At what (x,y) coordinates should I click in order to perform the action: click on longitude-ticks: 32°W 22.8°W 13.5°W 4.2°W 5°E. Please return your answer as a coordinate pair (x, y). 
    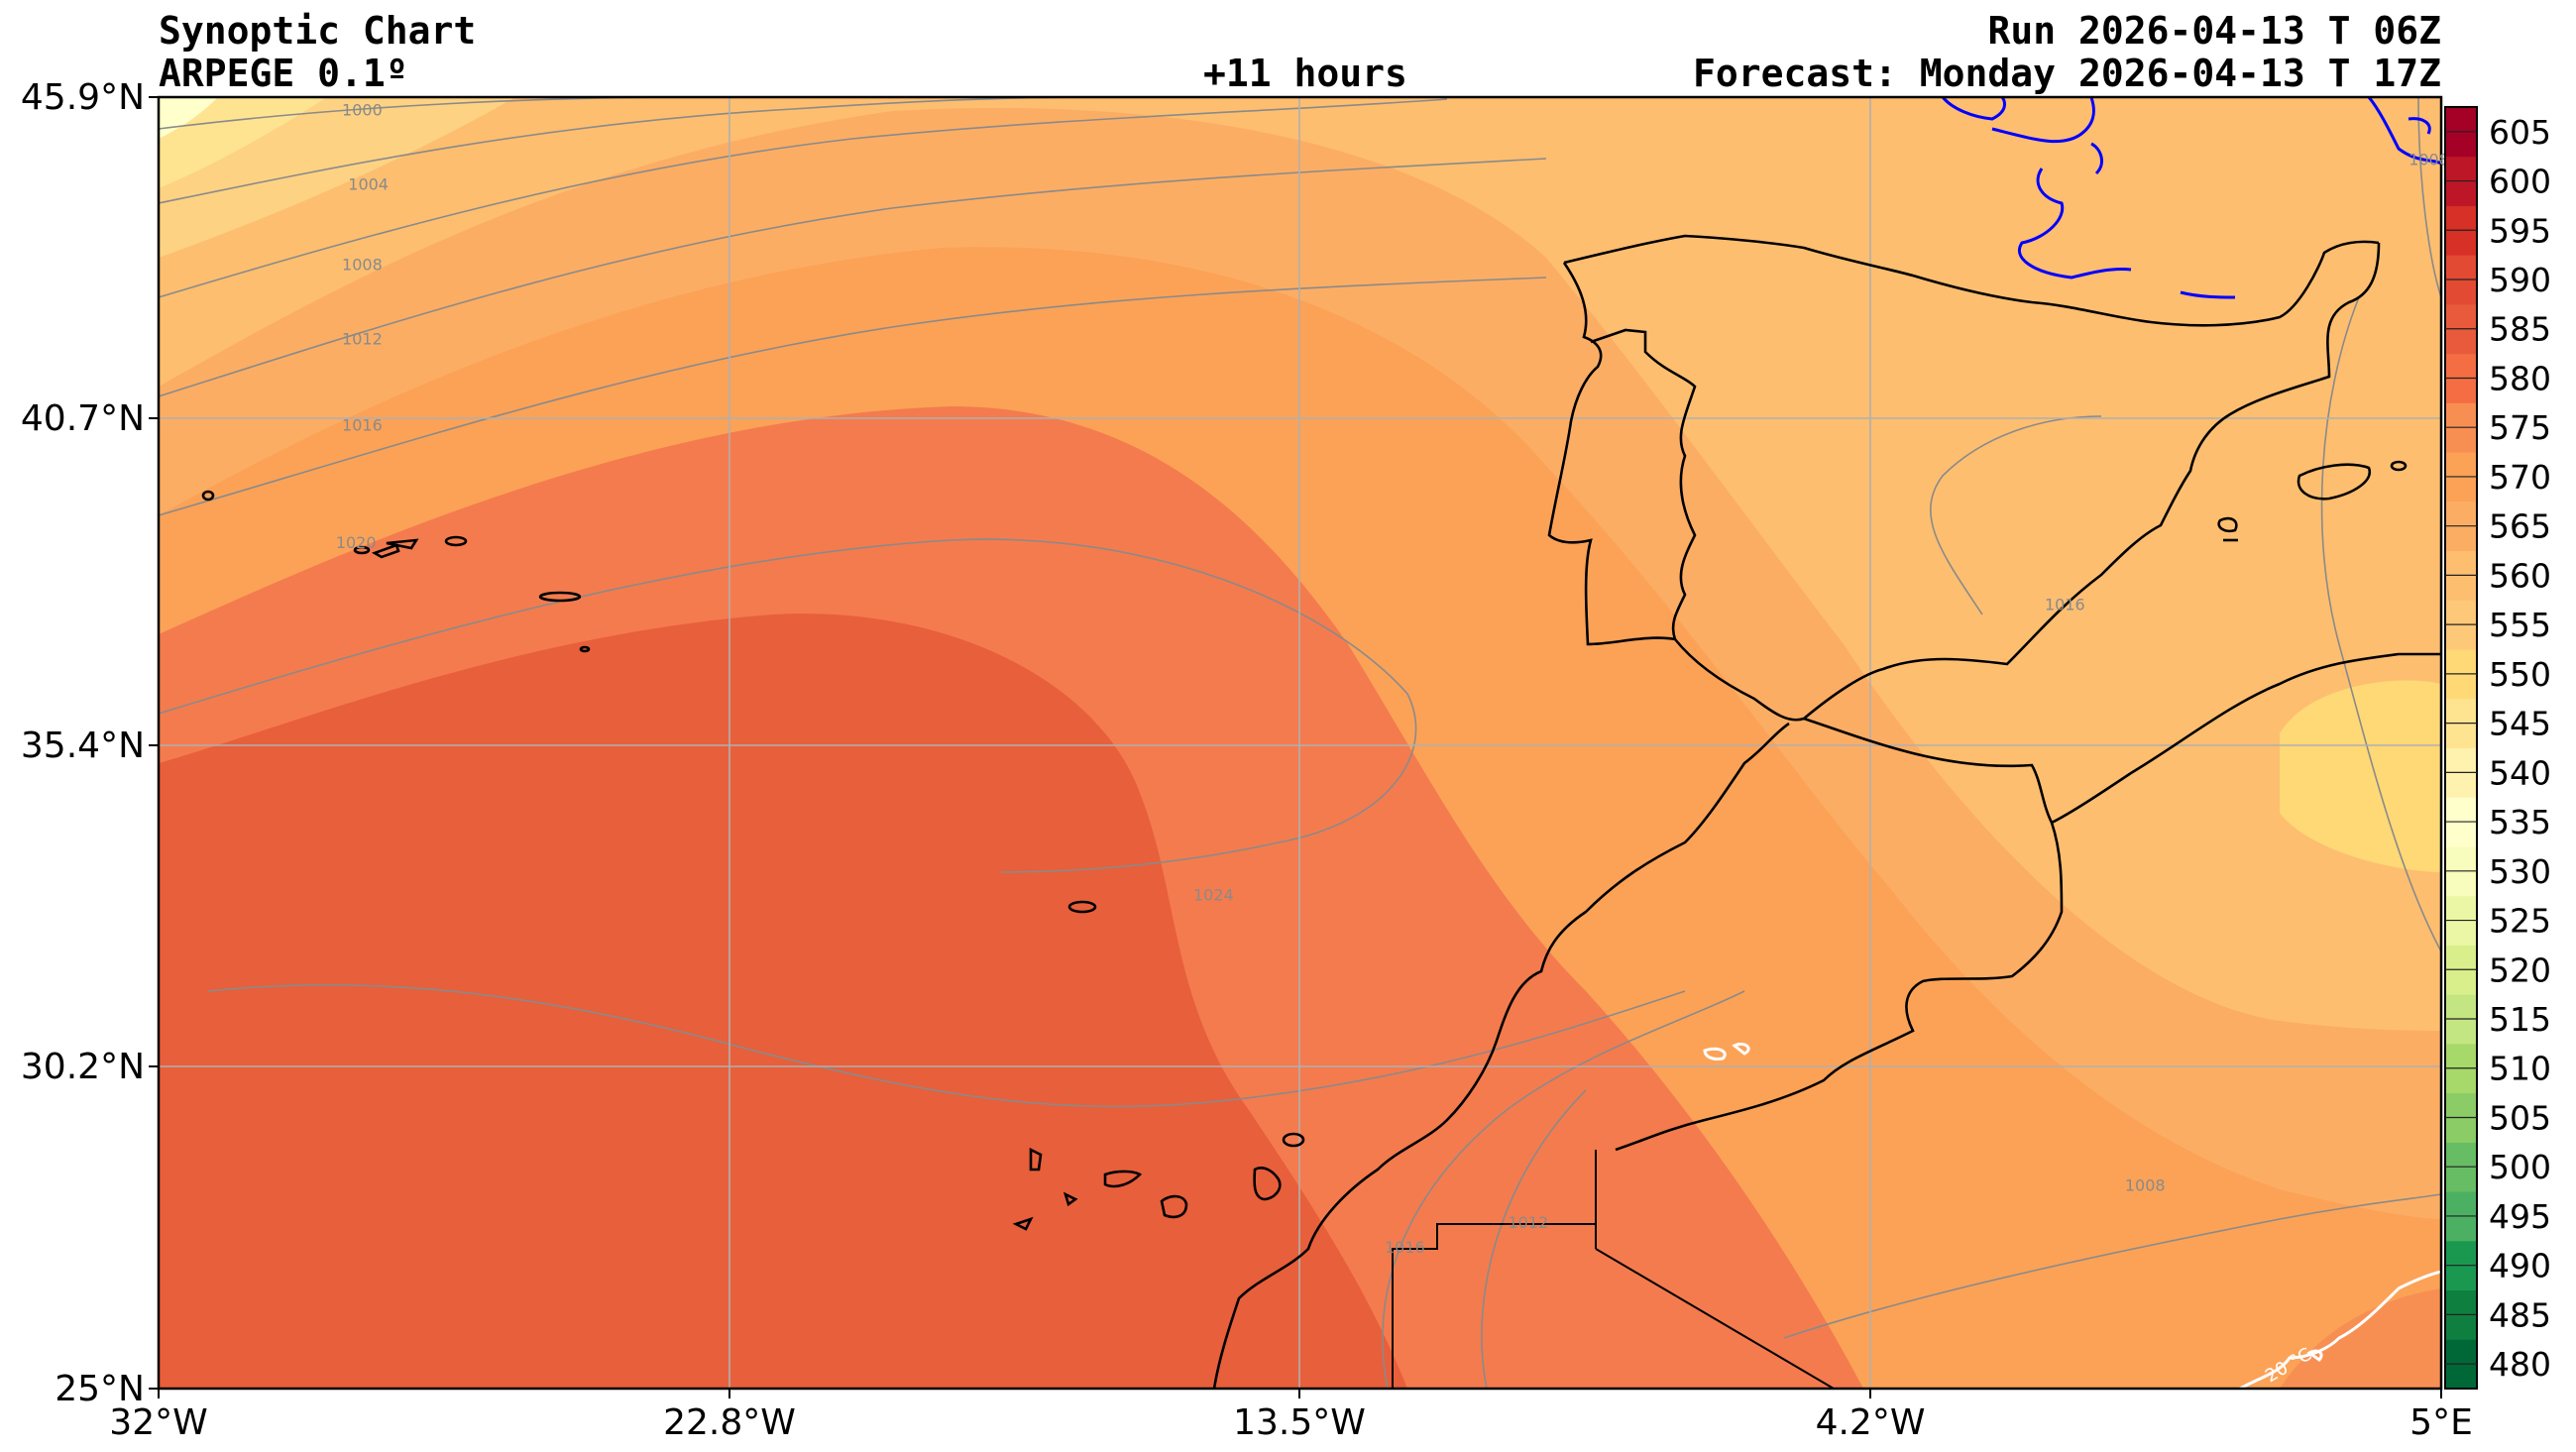
    Looking at the image, I should click on (1291, 1416).